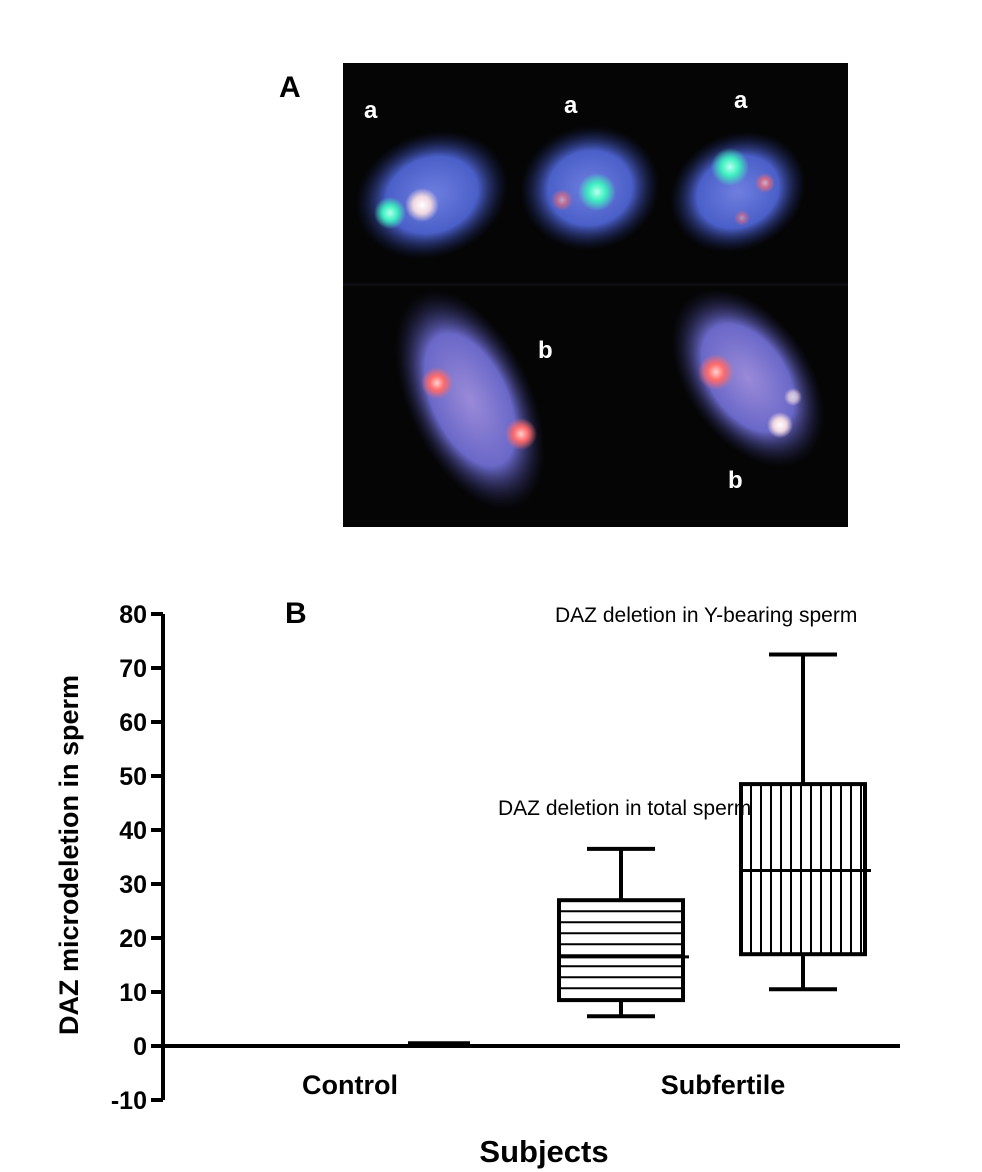  I want to click on y-tick-label: 10, so click(133, 993).